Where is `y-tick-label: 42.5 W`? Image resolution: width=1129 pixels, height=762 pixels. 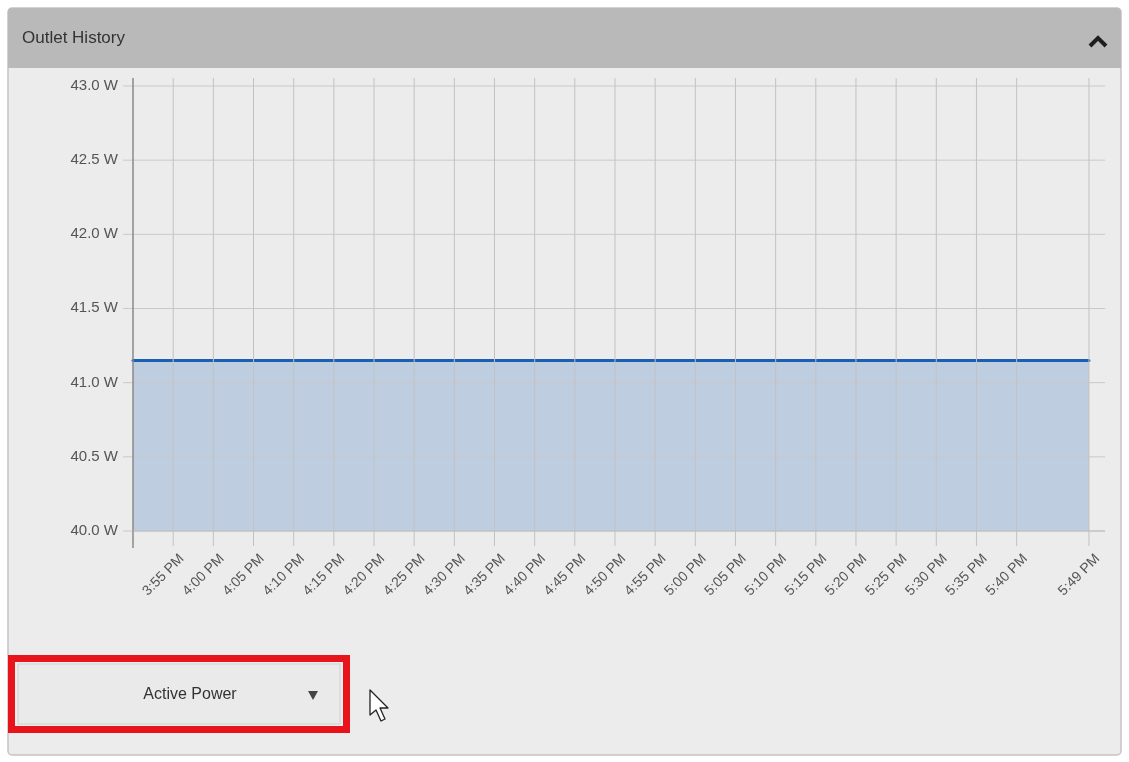 y-tick-label: 42.5 W is located at coordinates (94, 159).